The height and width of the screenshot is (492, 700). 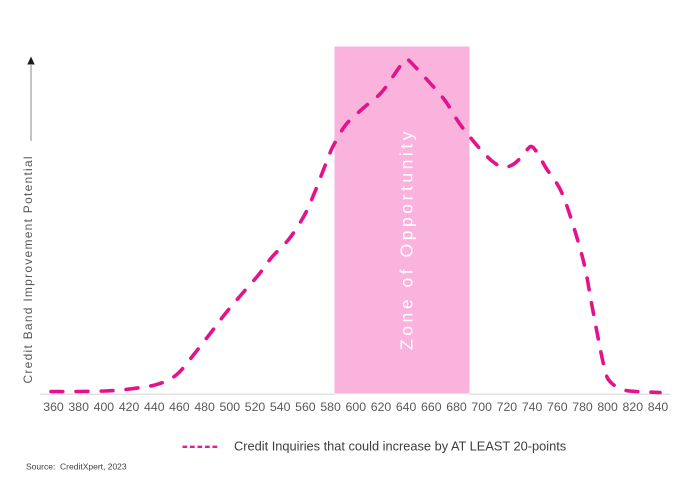 I want to click on svg-text: 420, so click(x=129, y=407).